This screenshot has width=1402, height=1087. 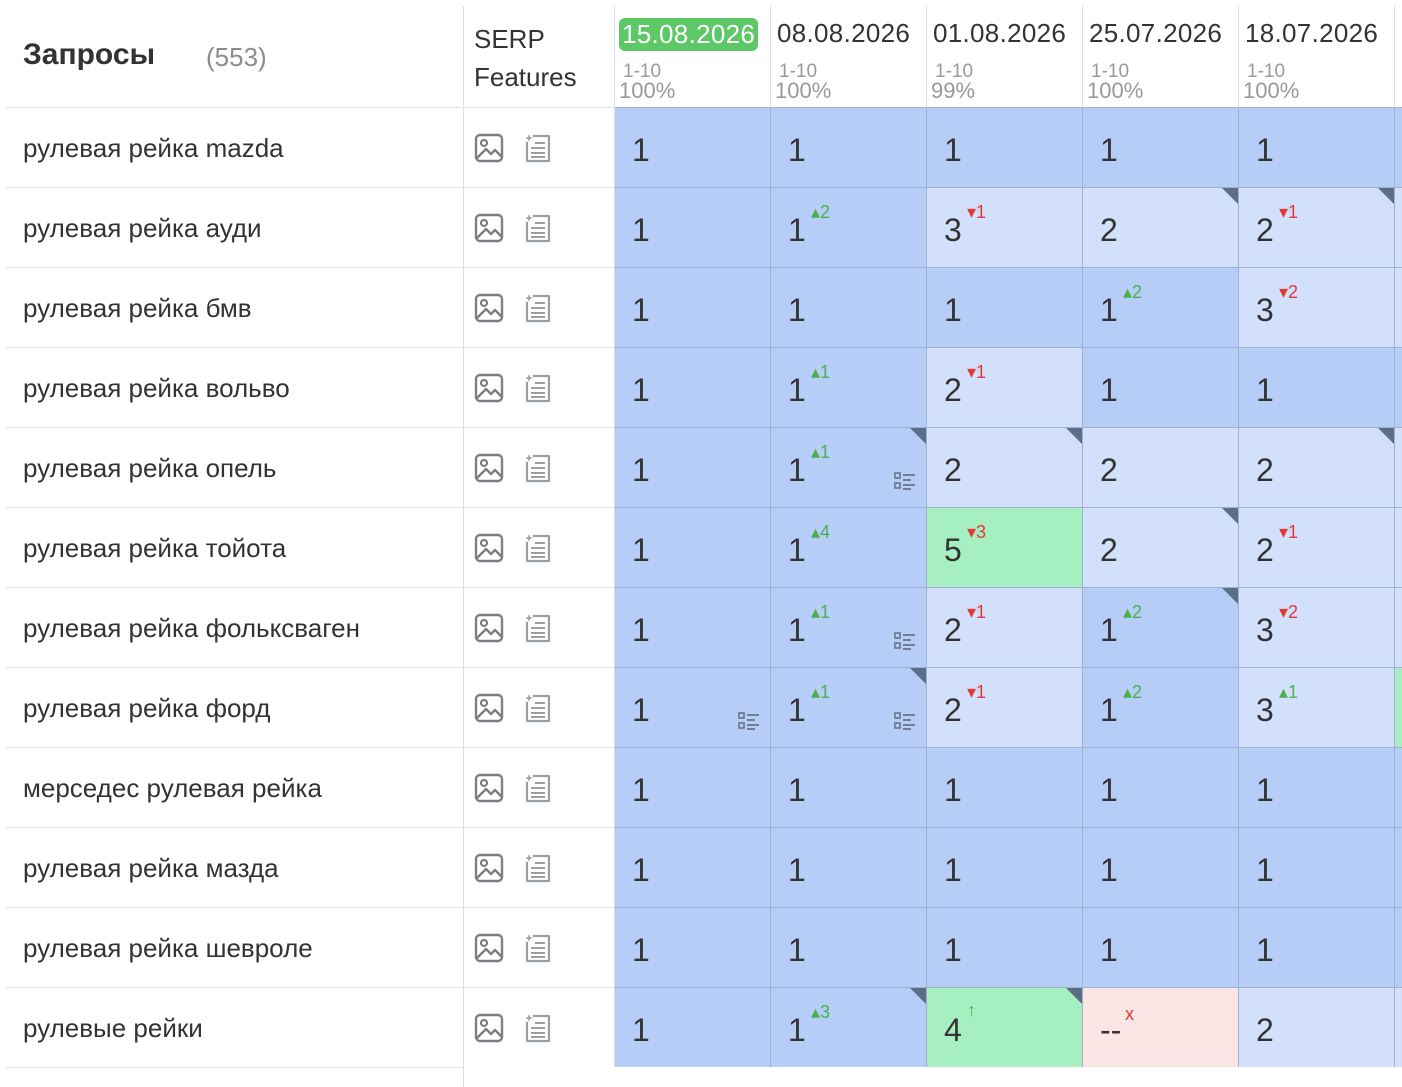 What do you see at coordinates (154, 548) in the screenshot?
I see `query-text: рулевая рейка тойота` at bounding box center [154, 548].